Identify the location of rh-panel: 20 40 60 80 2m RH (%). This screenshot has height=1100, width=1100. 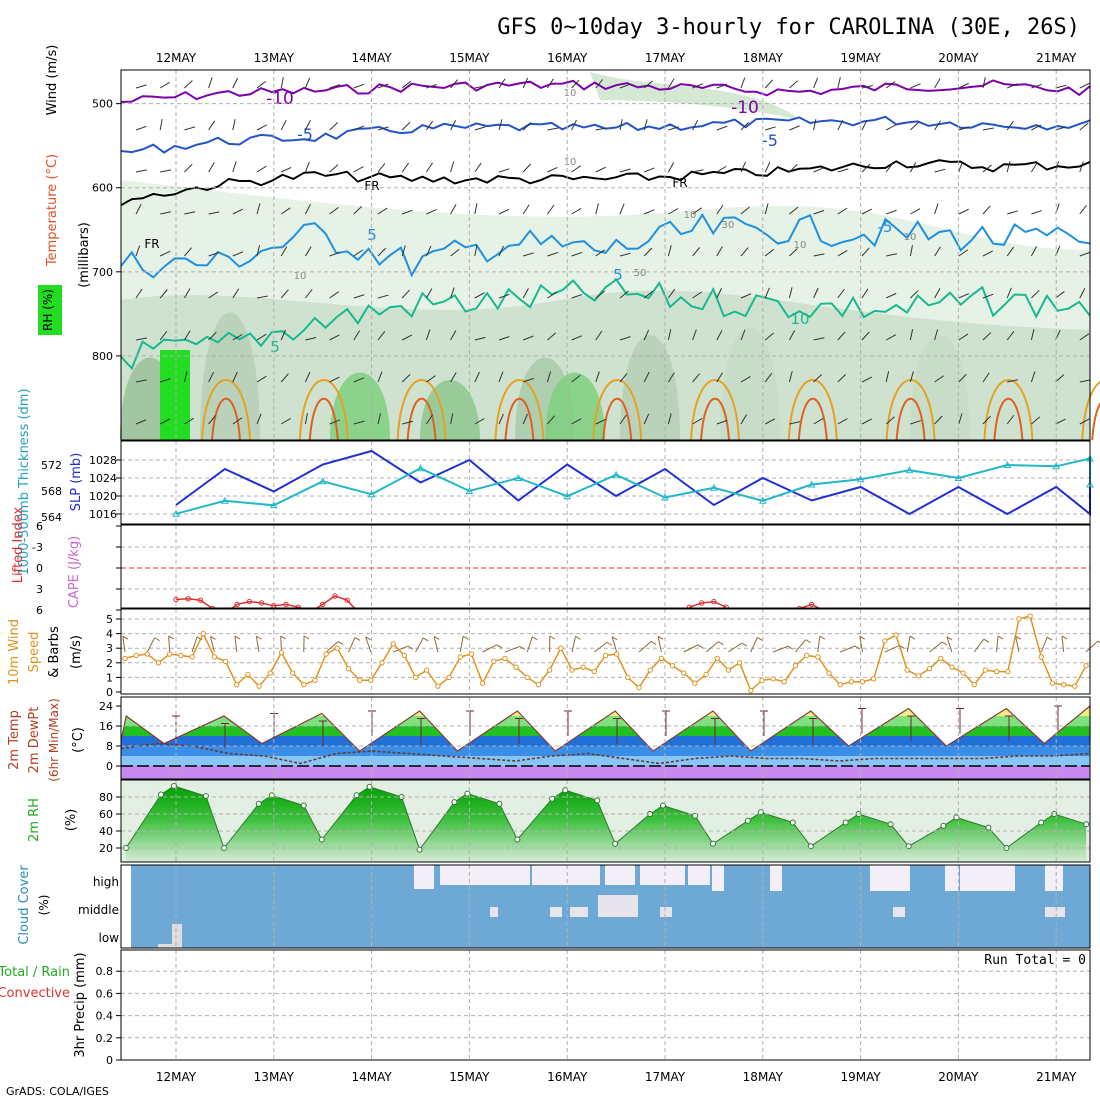
(559, 821).